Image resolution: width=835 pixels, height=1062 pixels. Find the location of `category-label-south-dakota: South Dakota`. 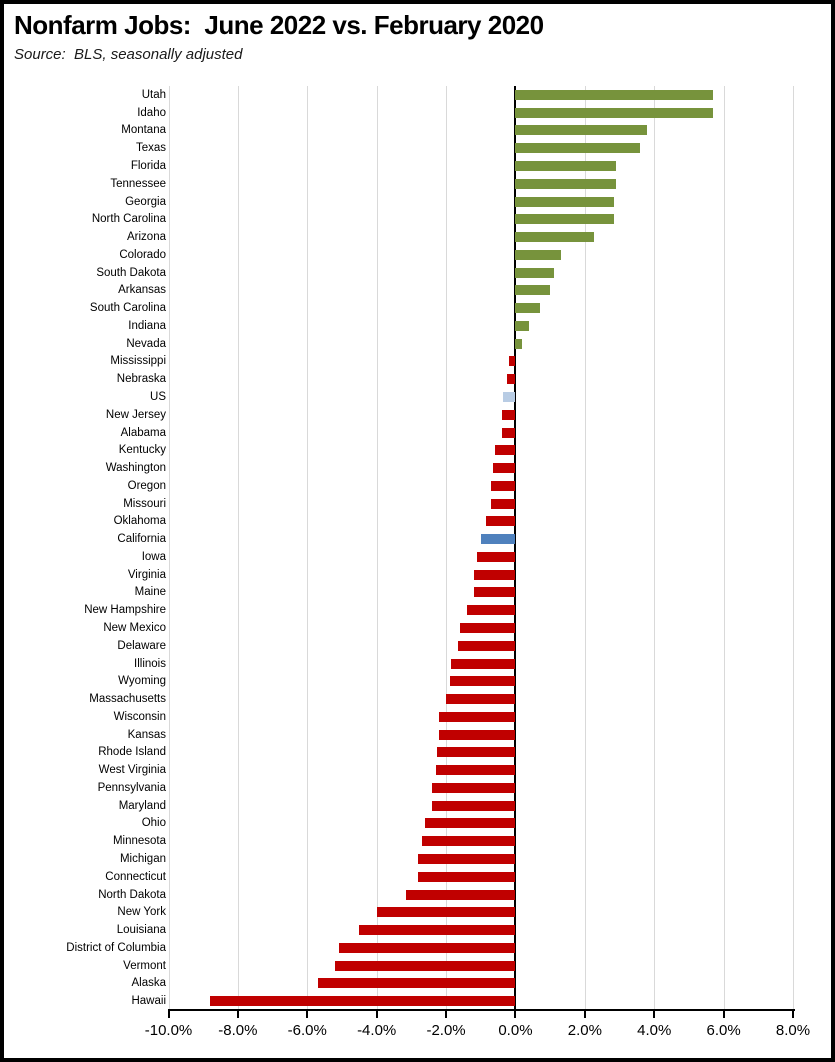

category-label-south-dakota: South Dakota is located at coordinates (131, 272).